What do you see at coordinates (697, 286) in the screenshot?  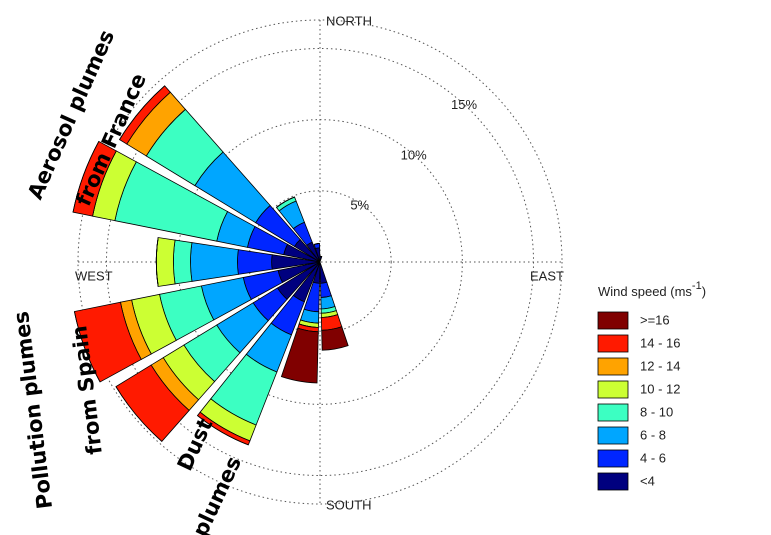 I see `legend-title-sup: -1` at bounding box center [697, 286].